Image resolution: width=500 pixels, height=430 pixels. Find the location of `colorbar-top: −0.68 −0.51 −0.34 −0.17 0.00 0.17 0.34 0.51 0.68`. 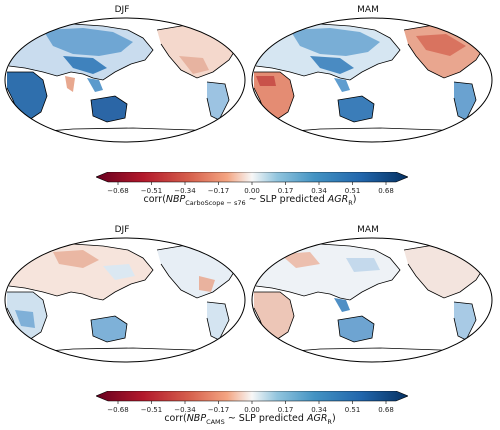

colorbar-top: −0.68 −0.51 −0.34 −0.17 0.00 0.17 0.34 0.51 0.68 is located at coordinates (252, 183).